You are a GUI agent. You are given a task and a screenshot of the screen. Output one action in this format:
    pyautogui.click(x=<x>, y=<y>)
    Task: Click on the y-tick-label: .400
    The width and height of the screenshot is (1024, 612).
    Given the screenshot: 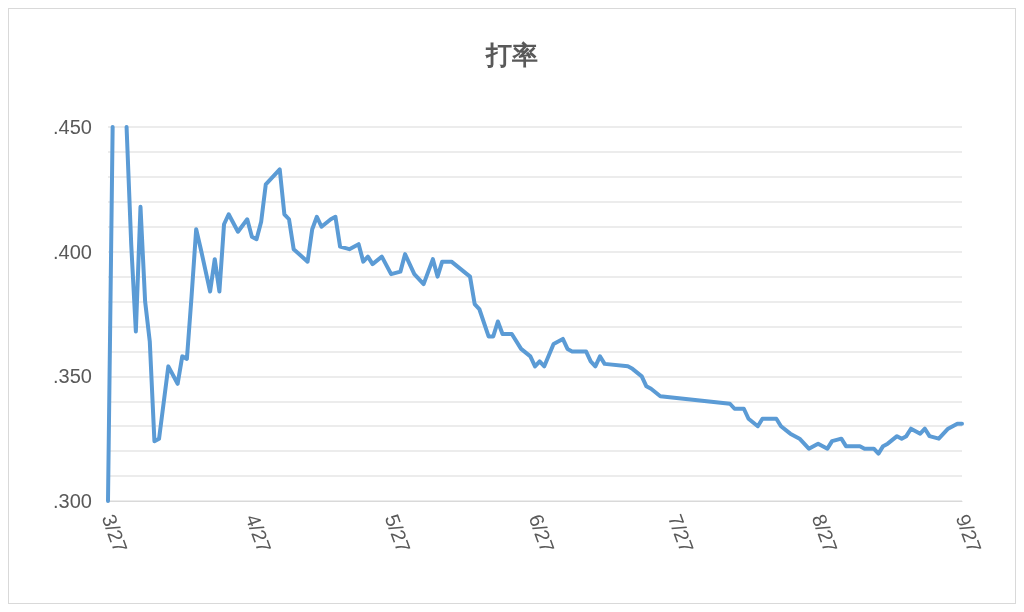 What is the action you would take?
    pyautogui.click(x=72, y=251)
    